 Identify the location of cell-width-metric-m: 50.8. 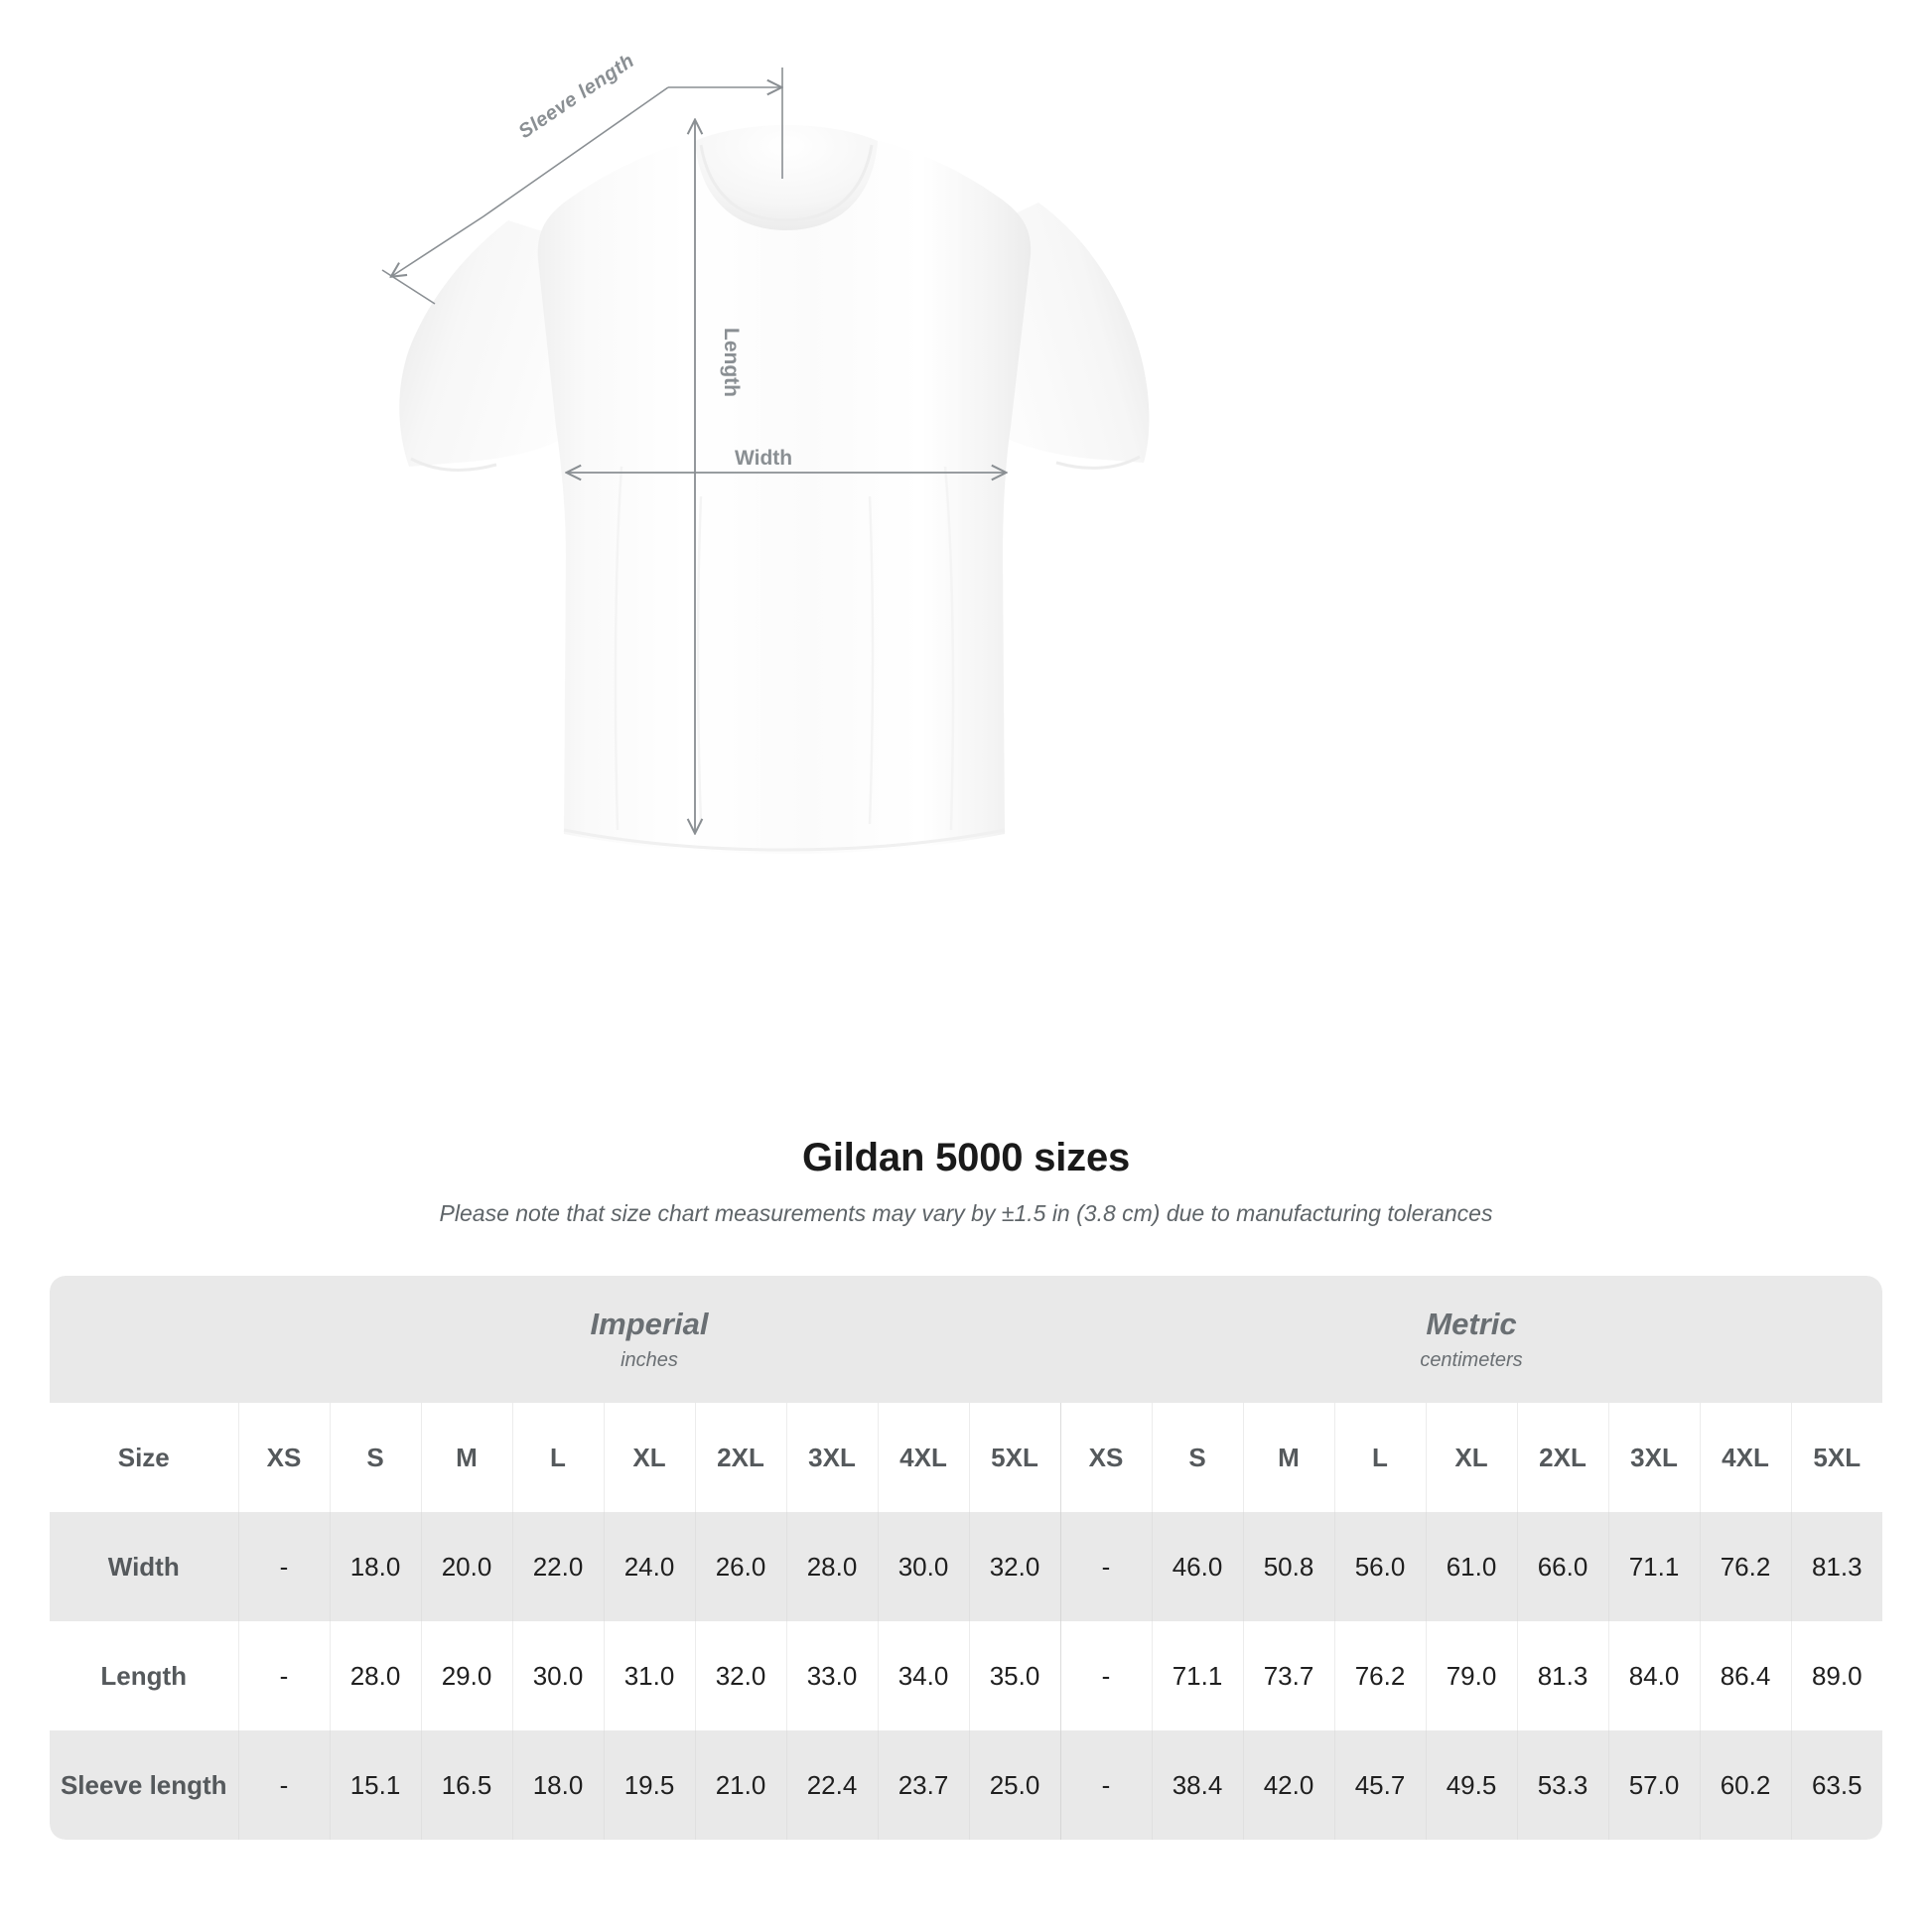
(1288, 1566).